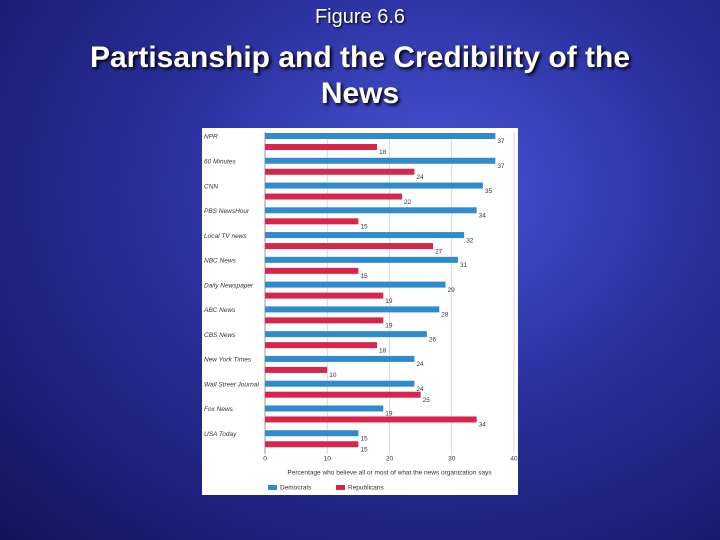 The height and width of the screenshot is (540, 720). What do you see at coordinates (427, 400) in the screenshot?
I see `value-label: 25` at bounding box center [427, 400].